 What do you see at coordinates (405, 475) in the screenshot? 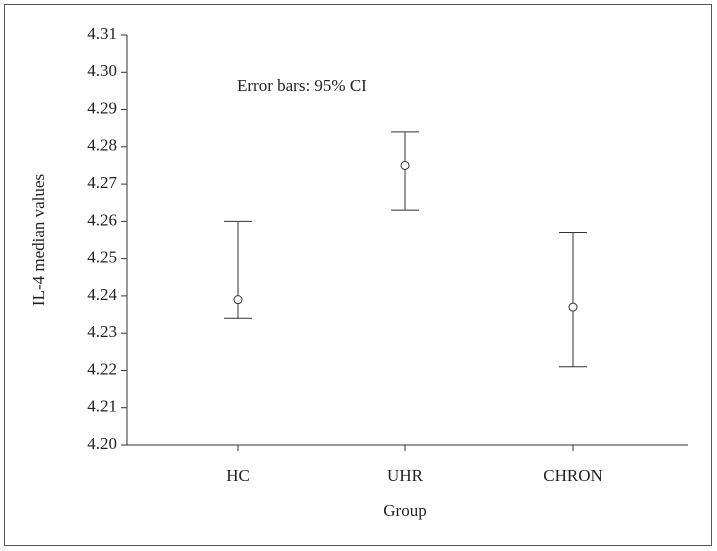
I see `x-tick-label: UHR` at bounding box center [405, 475].